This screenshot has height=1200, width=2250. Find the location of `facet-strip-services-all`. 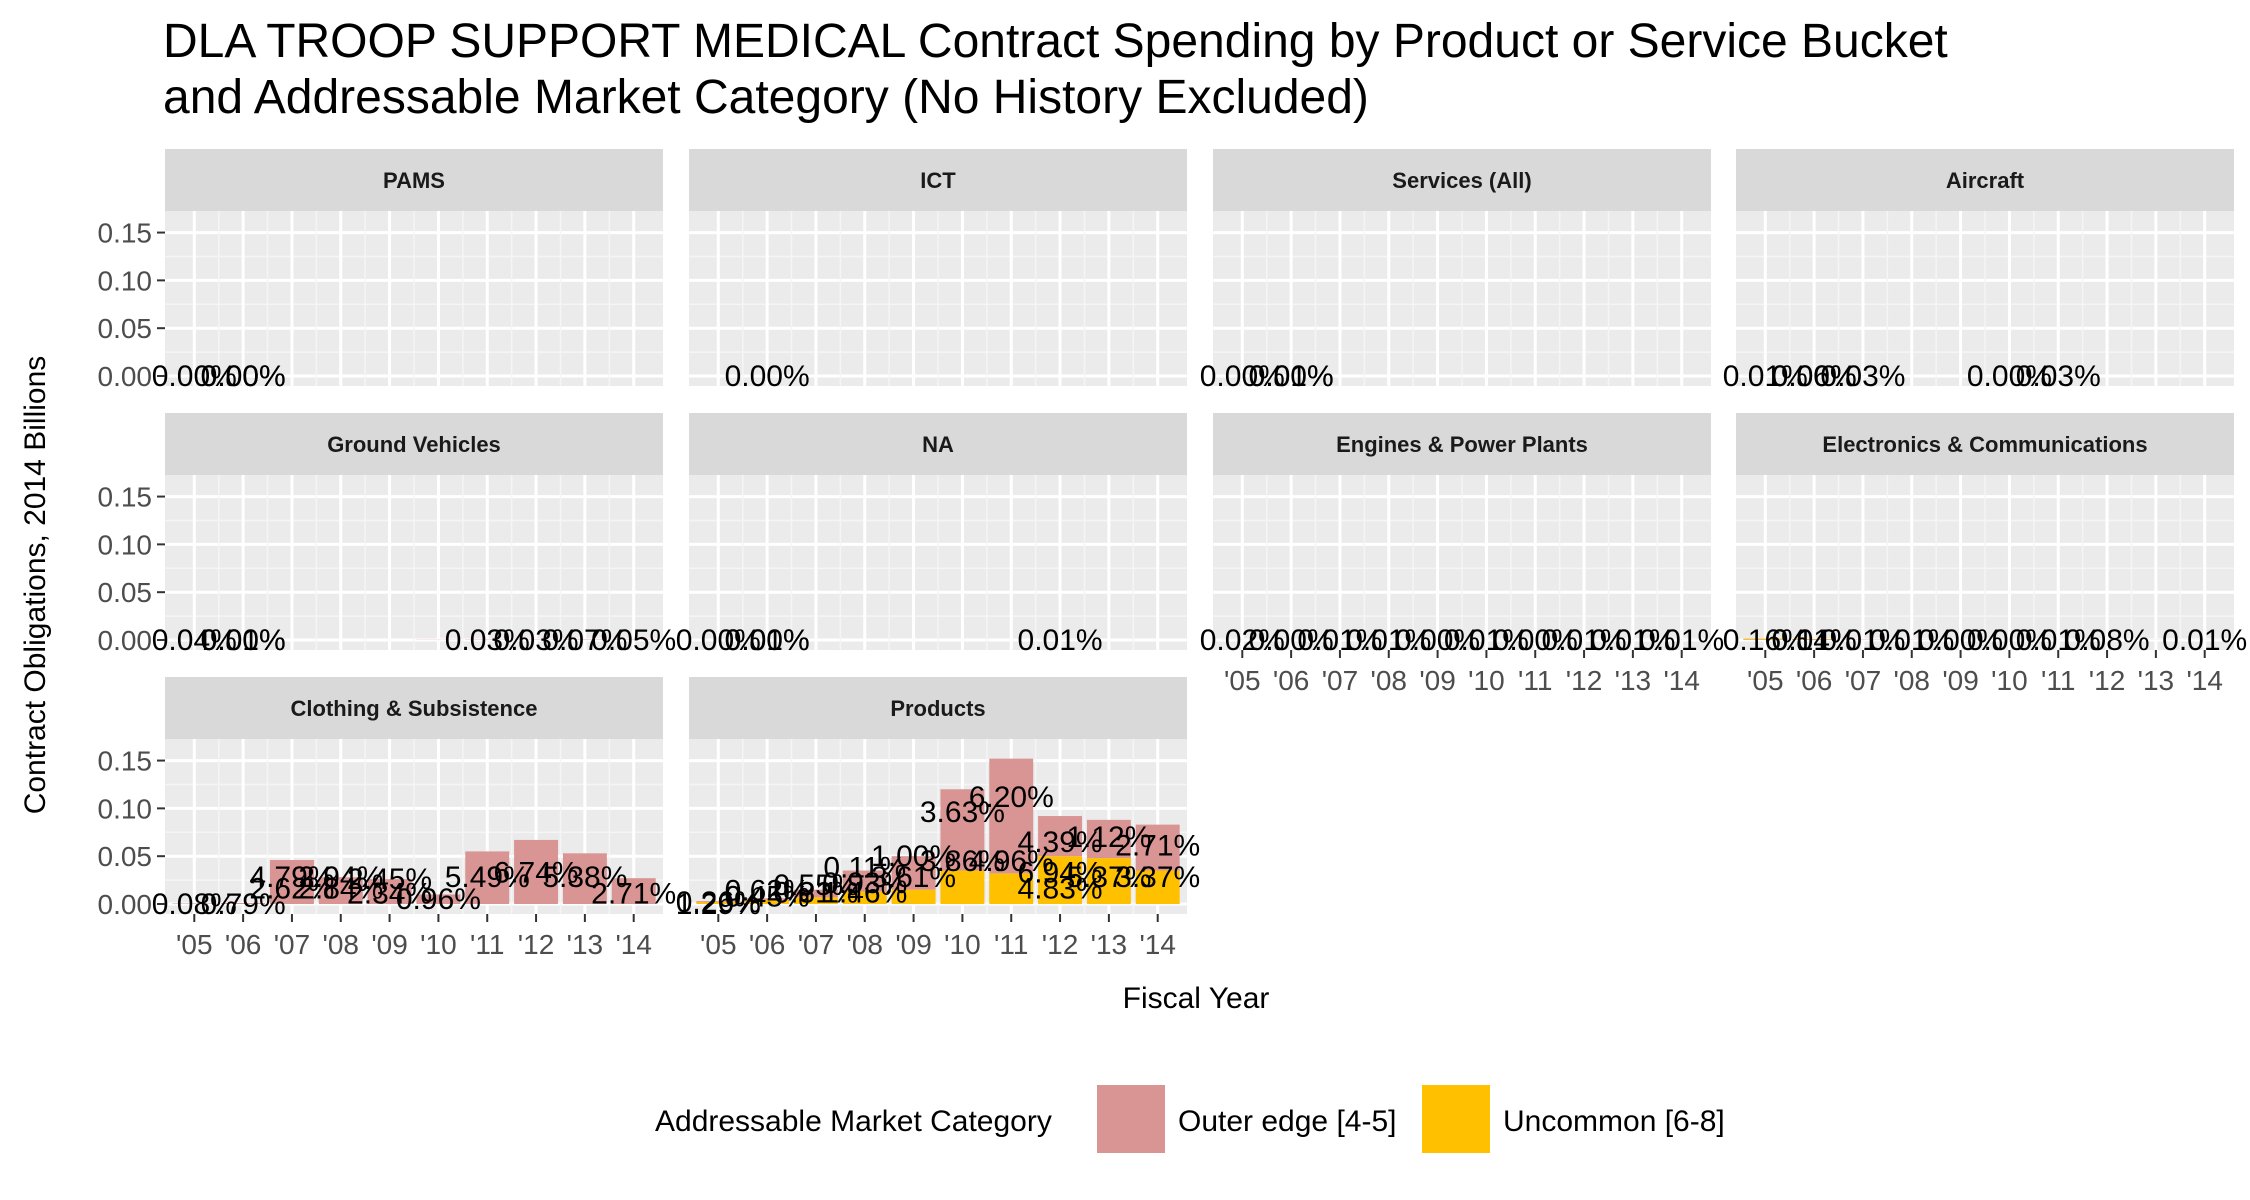

facet-strip-services-all is located at coordinates (1462, 180).